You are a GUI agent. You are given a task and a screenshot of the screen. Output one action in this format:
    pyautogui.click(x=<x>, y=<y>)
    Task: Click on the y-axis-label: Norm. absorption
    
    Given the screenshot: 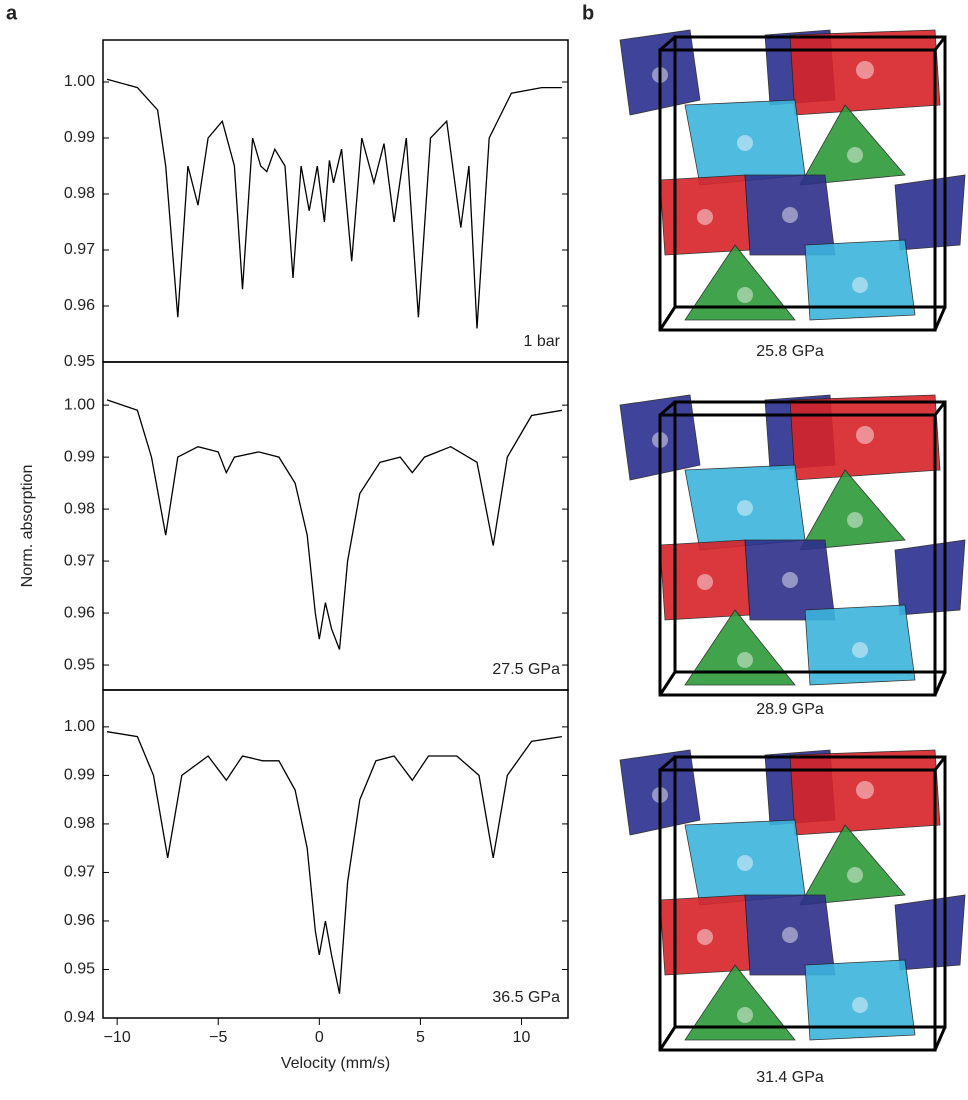 What is the action you would take?
    pyautogui.click(x=27, y=526)
    